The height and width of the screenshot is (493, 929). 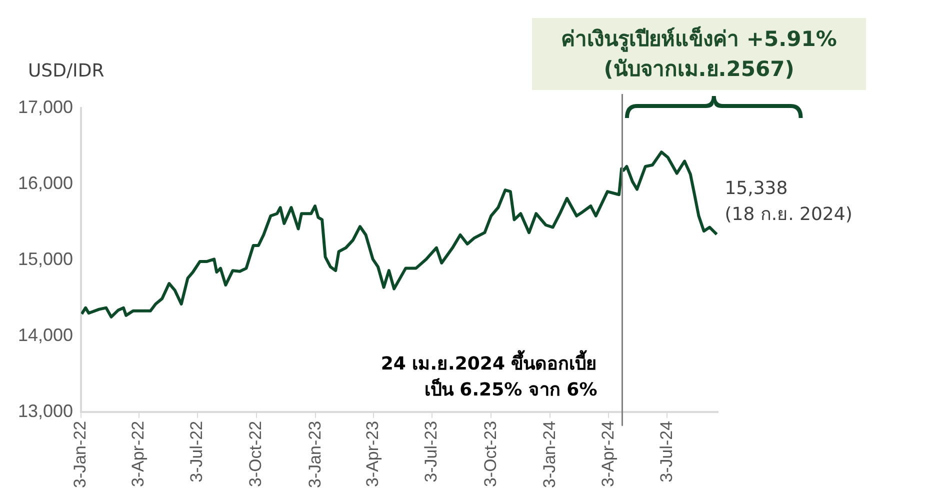 What do you see at coordinates (699, 54) in the screenshot?
I see `chart-title: ค่าเงินรูเปียห์แข็งค่า +5.91% (นับจากเม.ย.2567)` at bounding box center [699, 54].